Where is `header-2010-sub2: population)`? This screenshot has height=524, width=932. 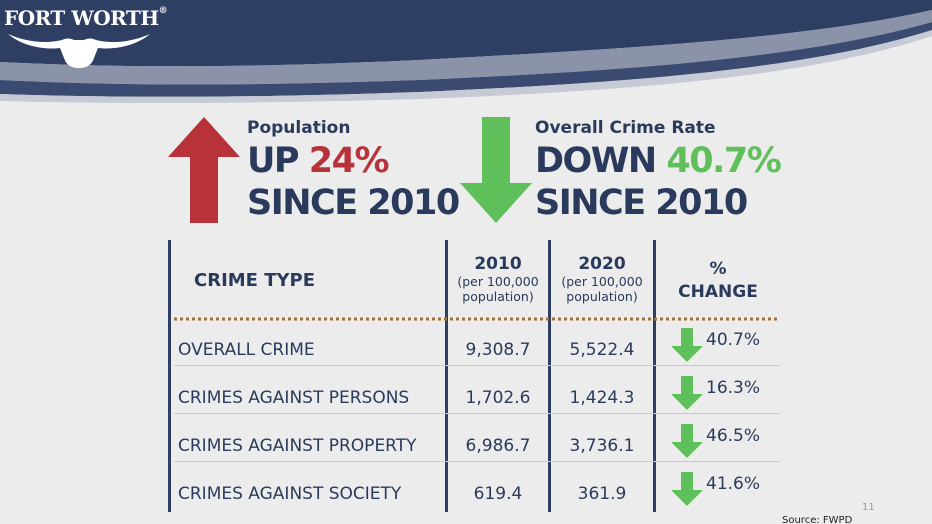 header-2010-sub2: population) is located at coordinates (498, 296).